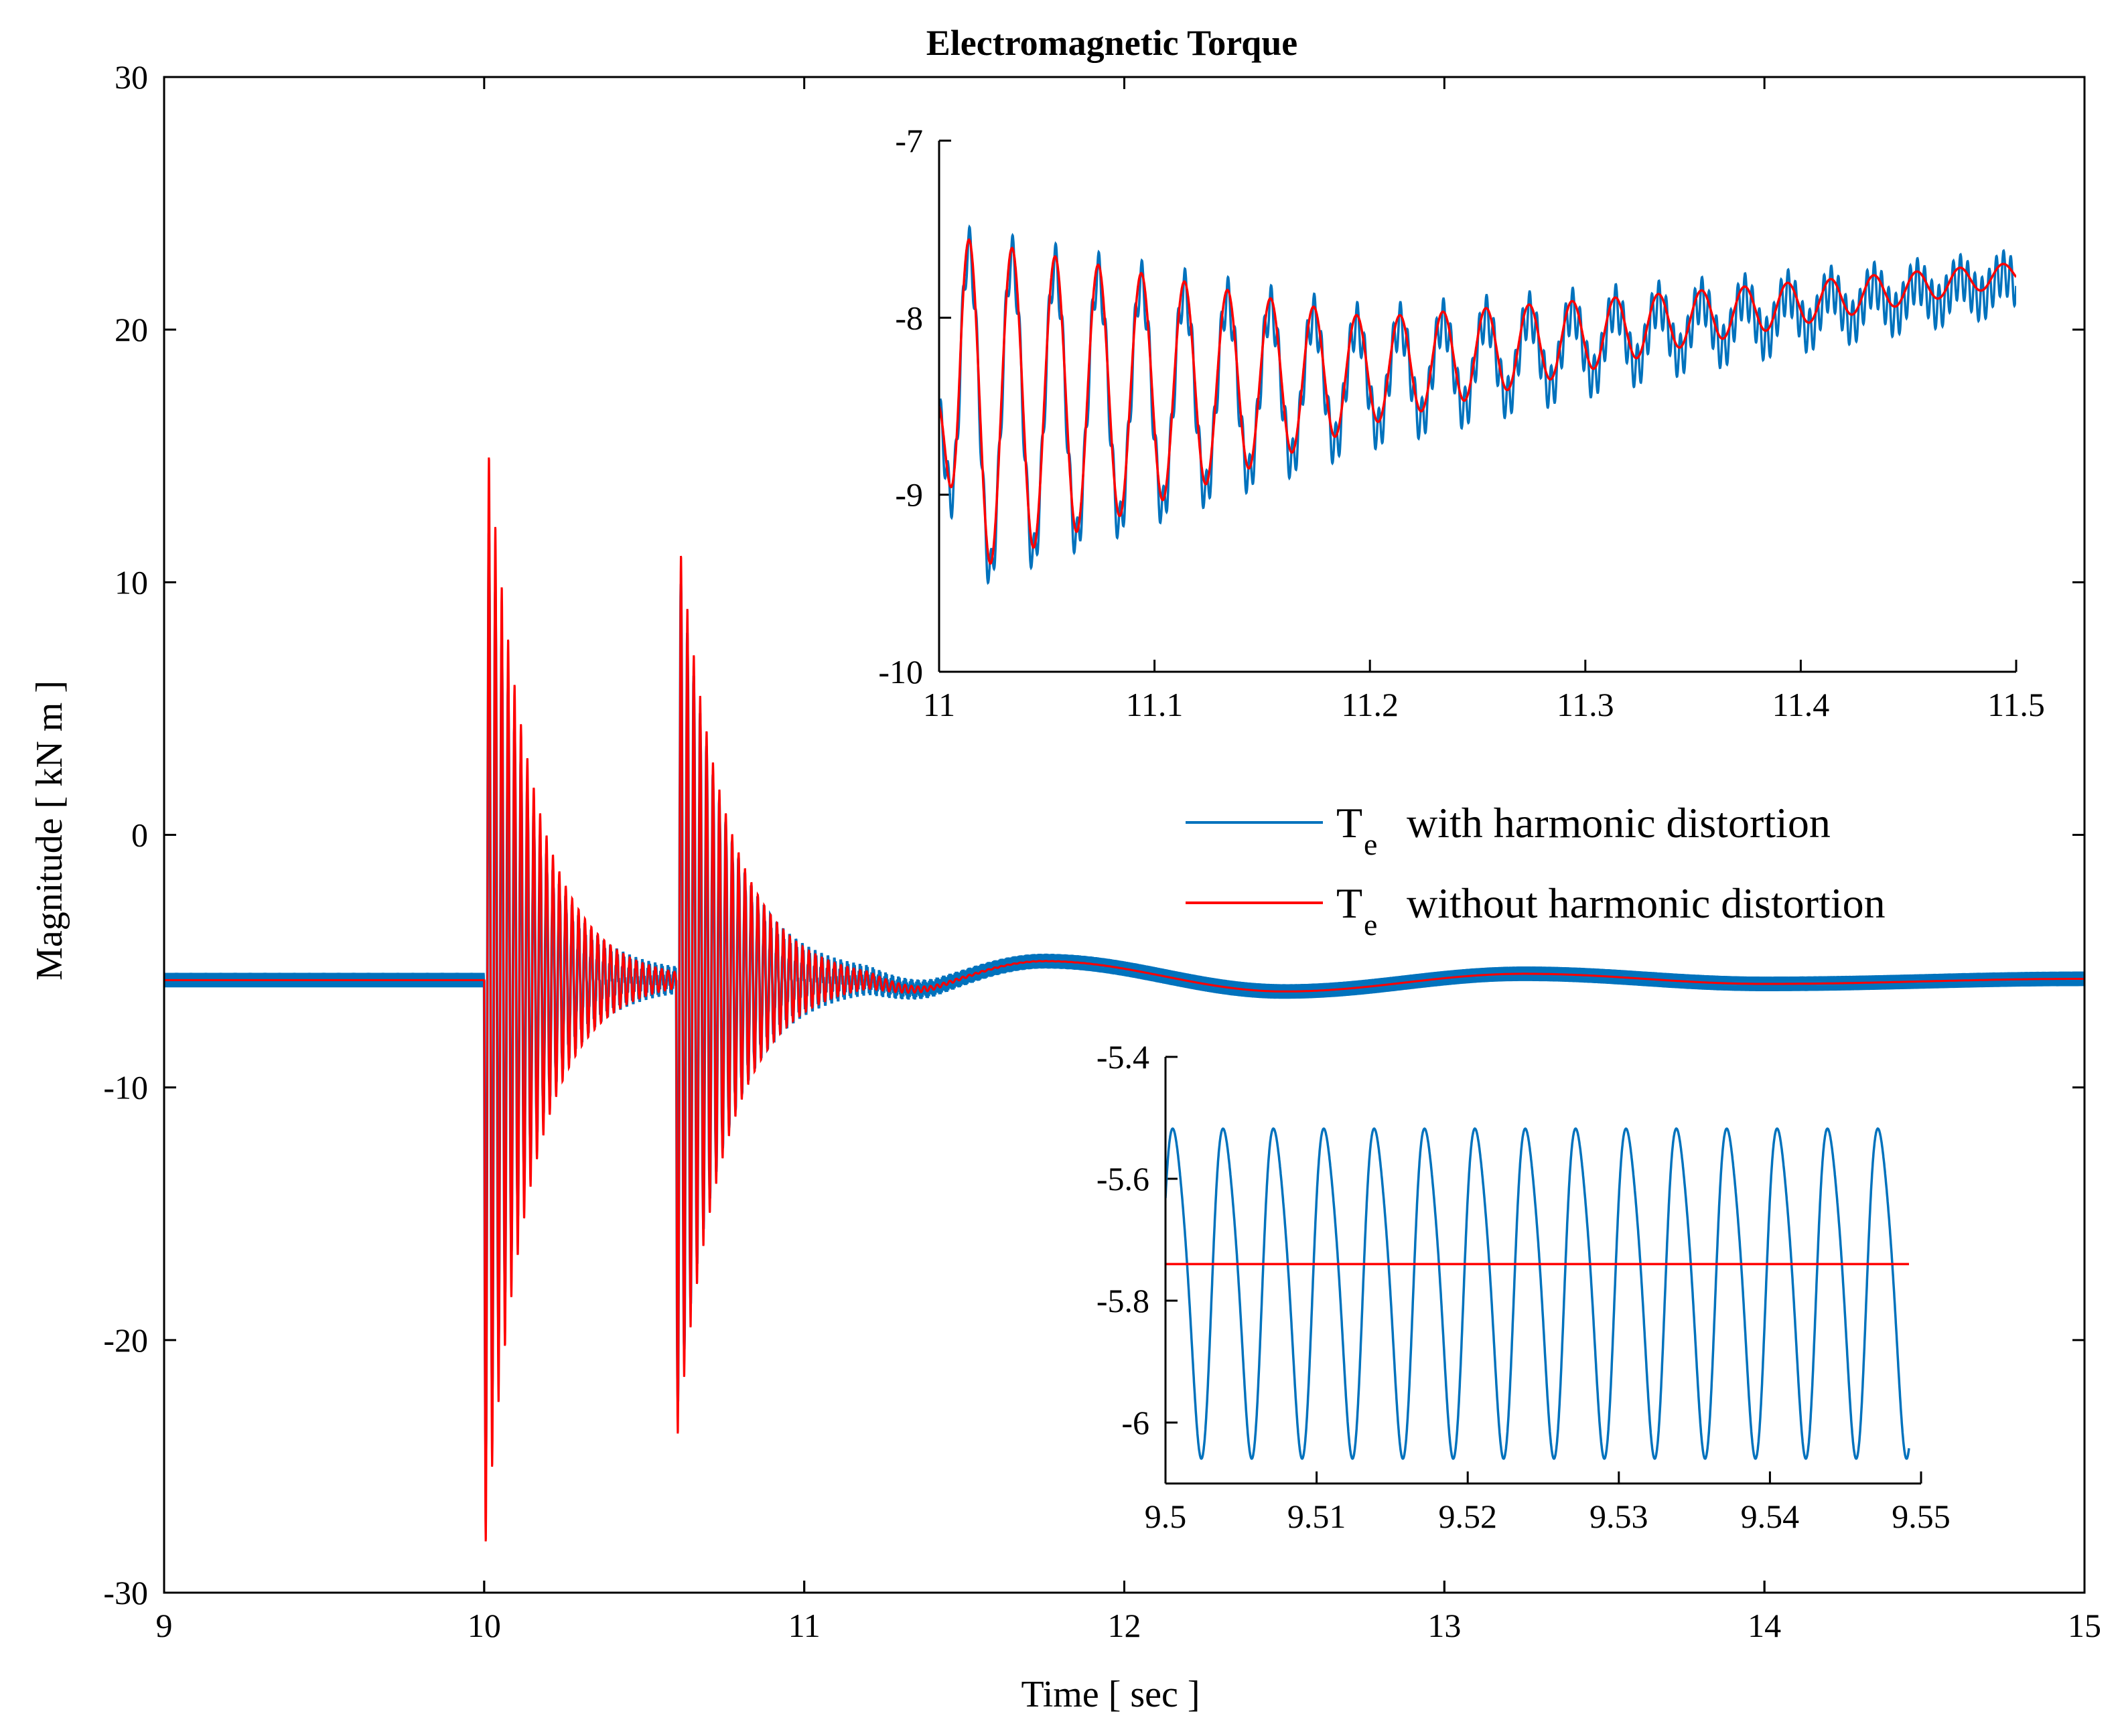 The image size is (2122, 1736). I want to click on inset-top-line-without-harmonic, so click(1477, 401).